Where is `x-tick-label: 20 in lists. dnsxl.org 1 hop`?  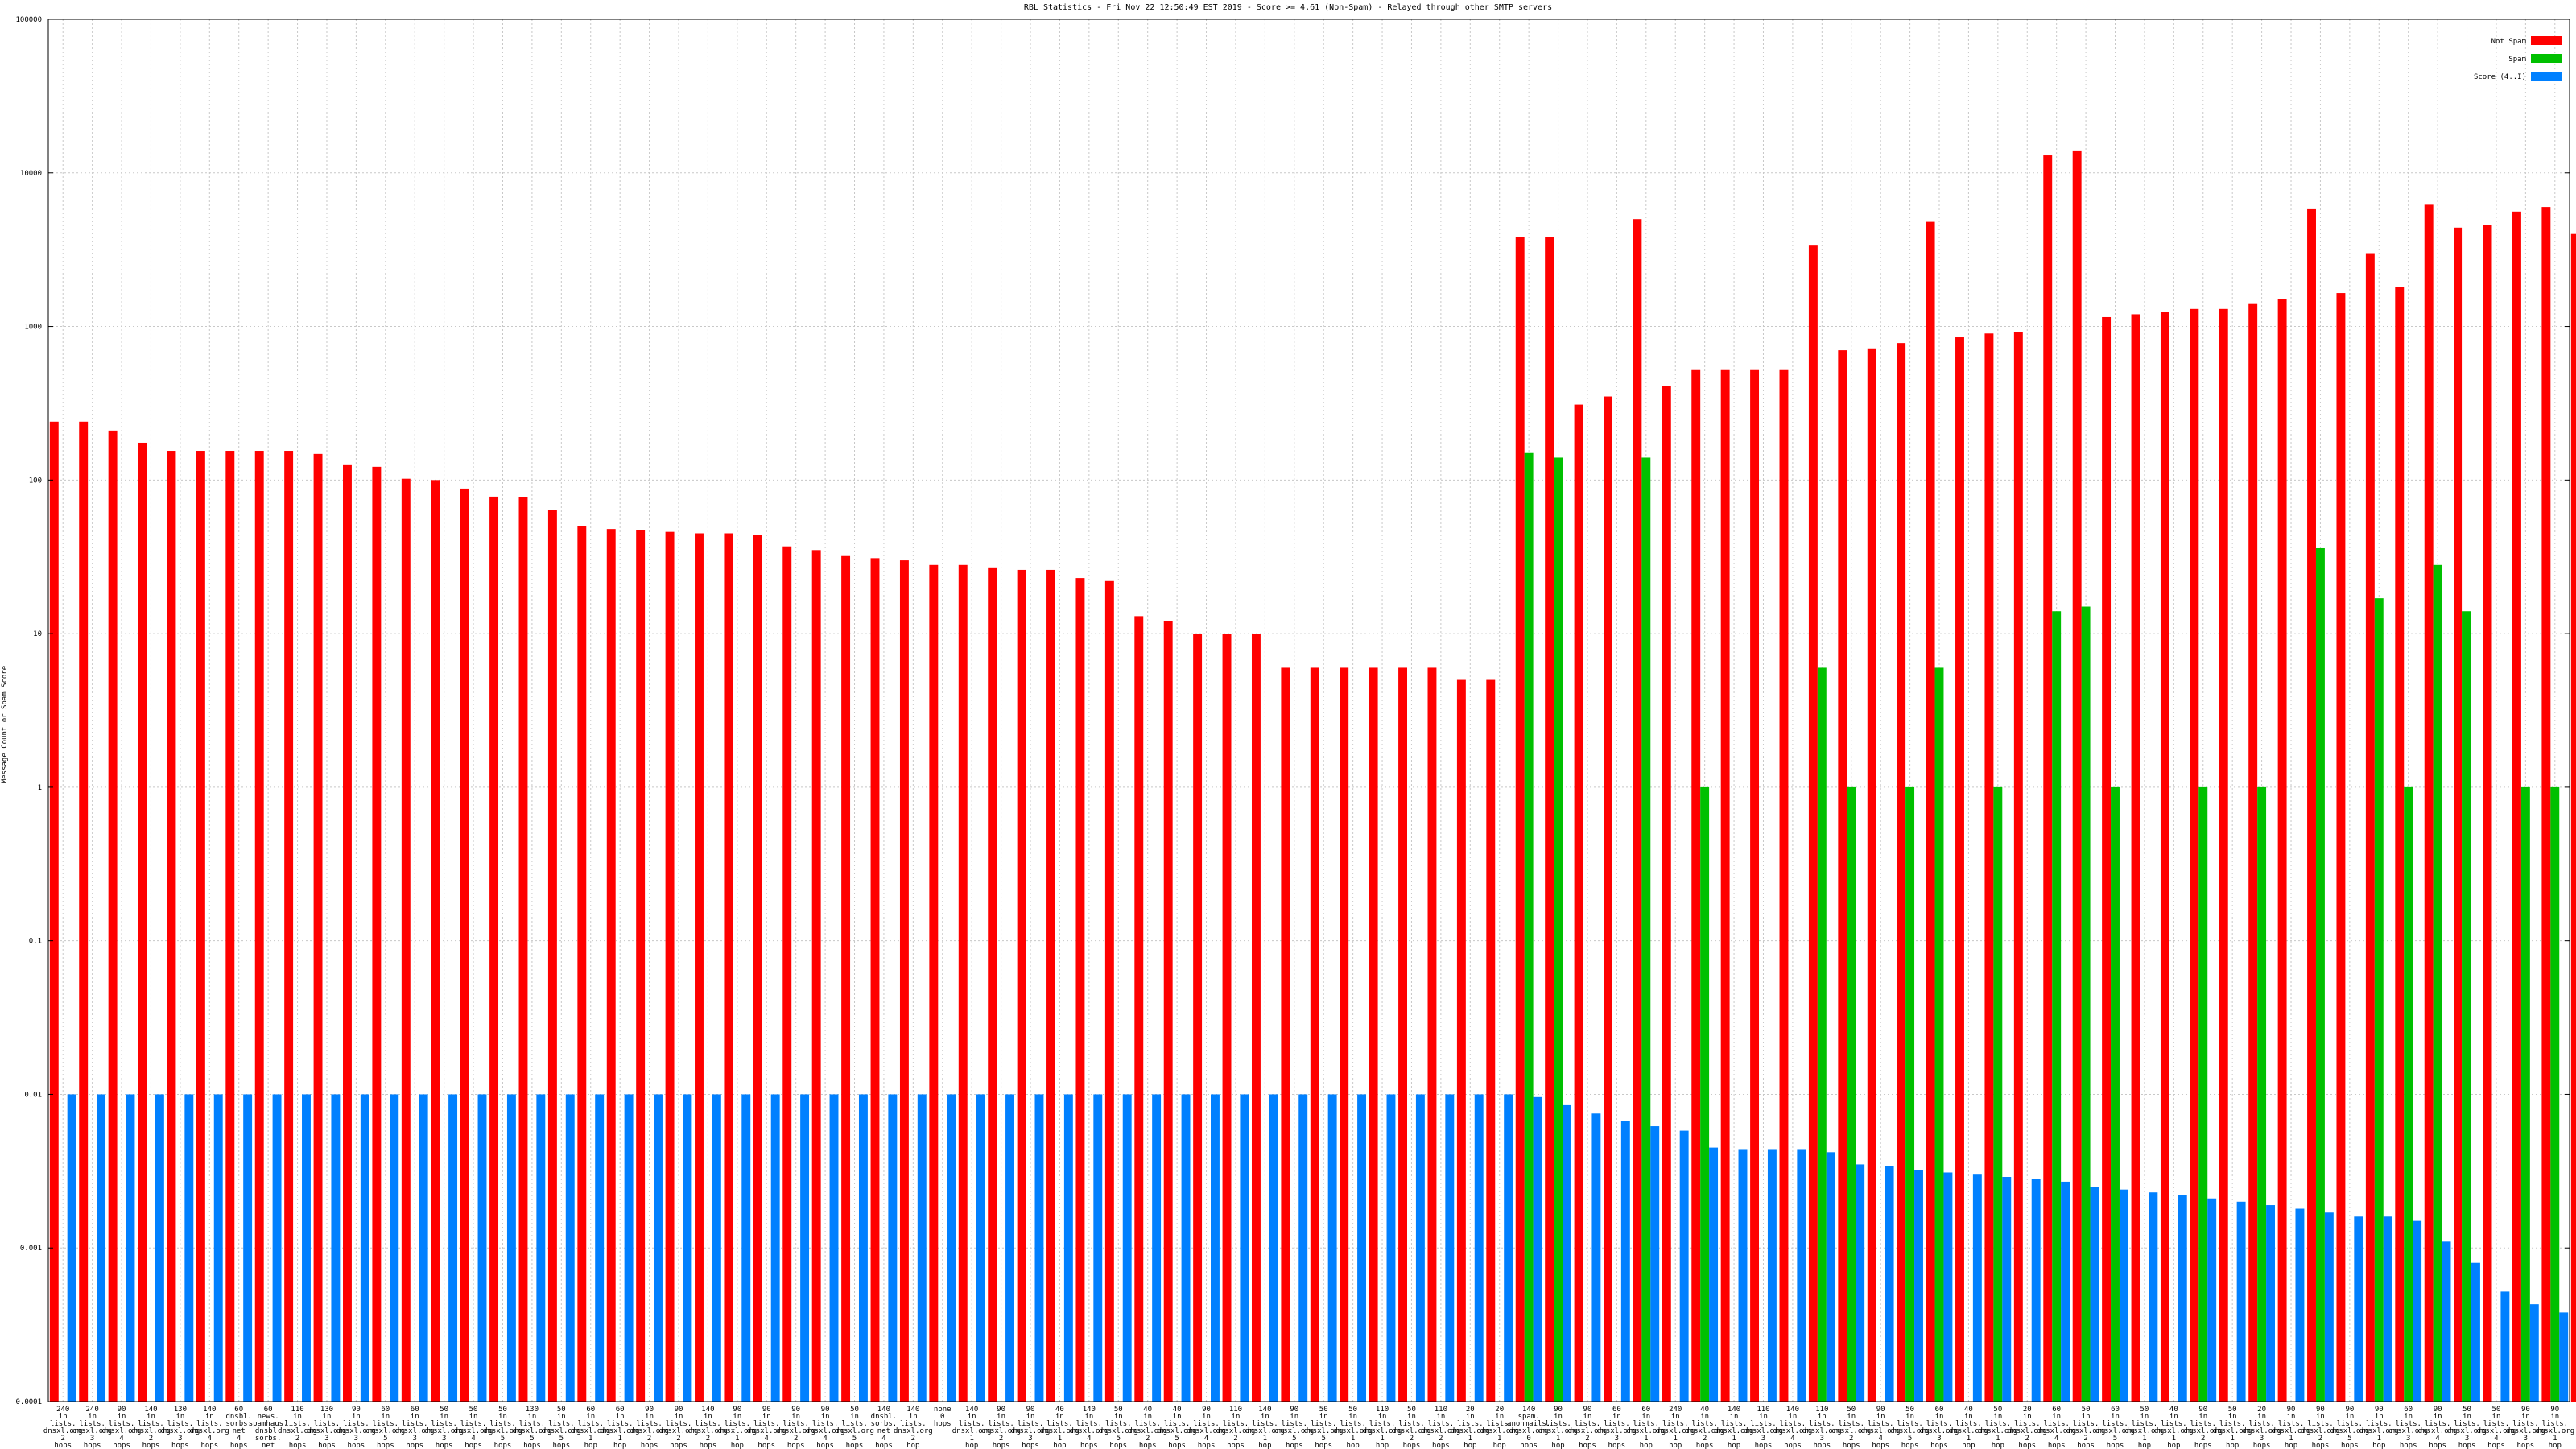
x-tick-label: 20 in lists. dnsxl.org 1 hop is located at coordinates (1499, 1427).